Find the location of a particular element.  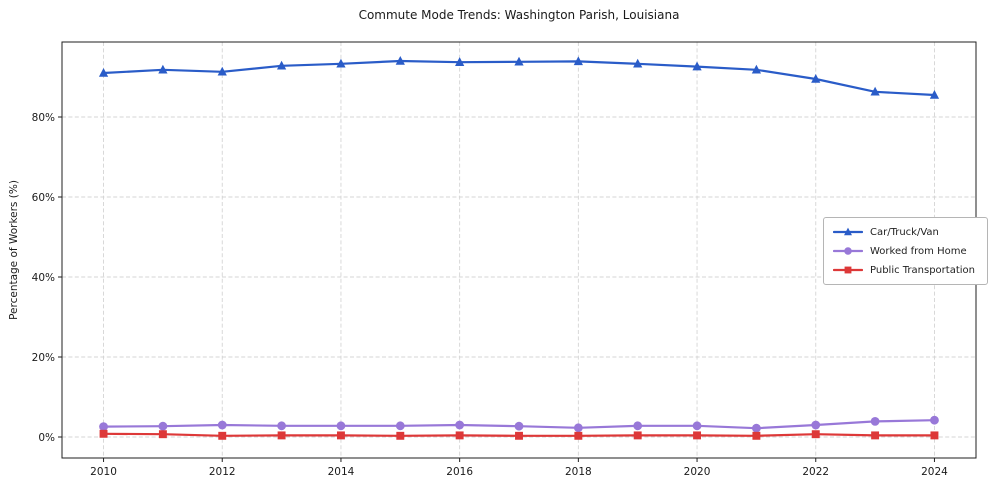

legend-label: Car/Truck/Van is located at coordinates (904, 232).